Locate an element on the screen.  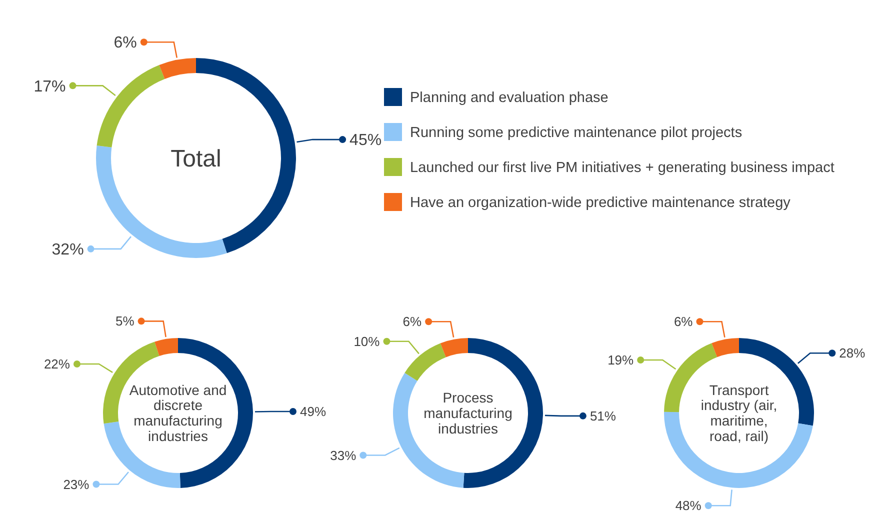
data-label: 19% is located at coordinates (621, 360).